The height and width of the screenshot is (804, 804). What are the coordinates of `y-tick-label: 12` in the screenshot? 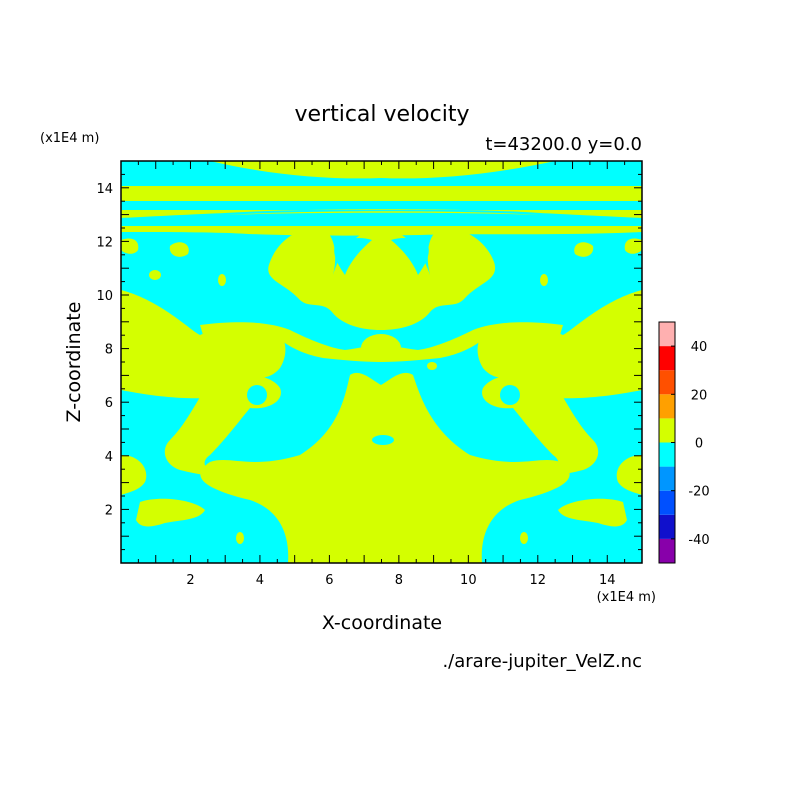 It's located at (104, 242).